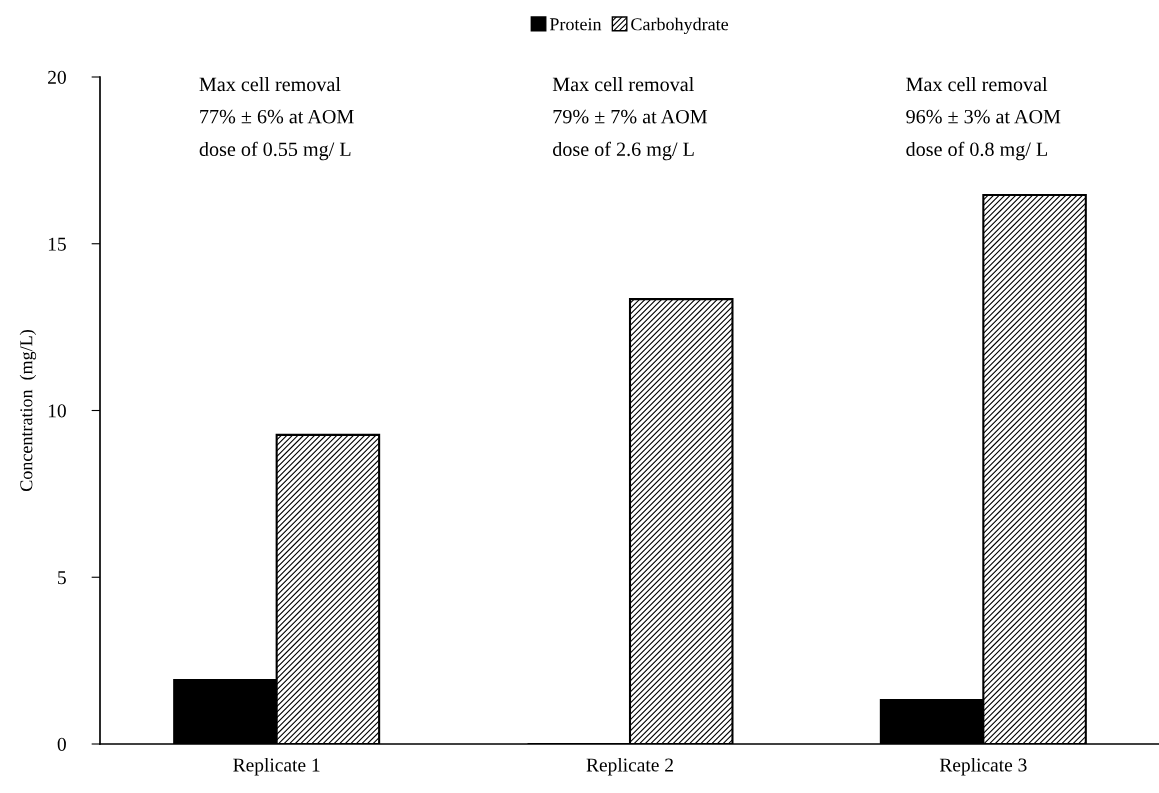 This screenshot has width=1159, height=793. I want to click on y-tick-label: 5, so click(62, 578).